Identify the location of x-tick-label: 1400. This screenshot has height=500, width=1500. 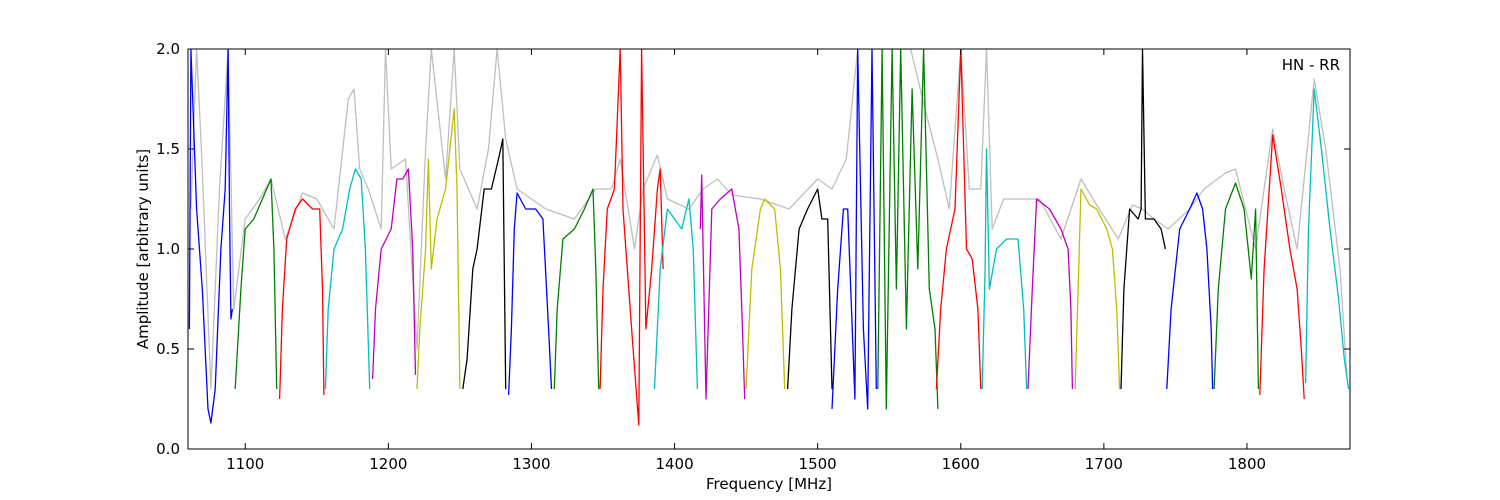
(674, 464).